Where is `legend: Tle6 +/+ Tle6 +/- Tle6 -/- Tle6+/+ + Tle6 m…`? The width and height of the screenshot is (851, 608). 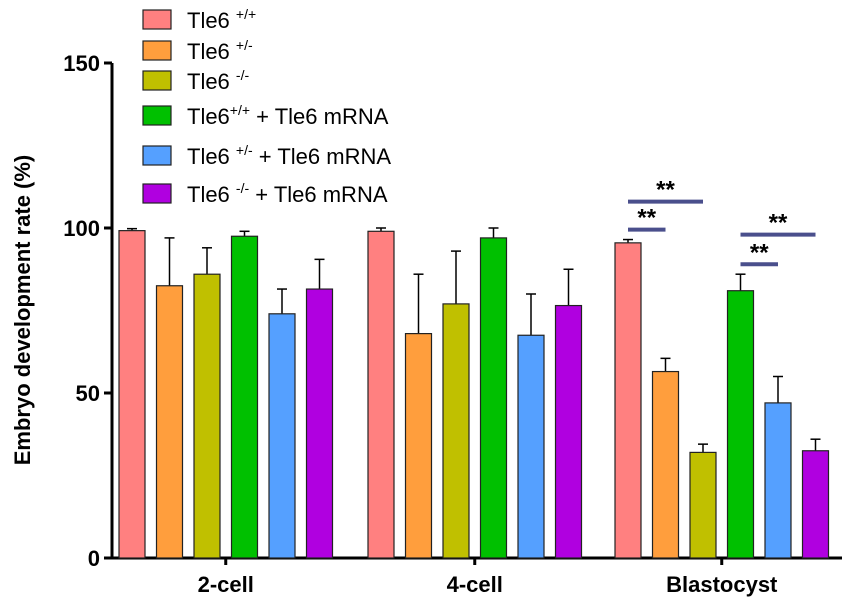
legend: Tle6 +/+ Tle6 +/- Tle6 -/- Tle6+/+ + Tle6 m… is located at coordinates (266, 106).